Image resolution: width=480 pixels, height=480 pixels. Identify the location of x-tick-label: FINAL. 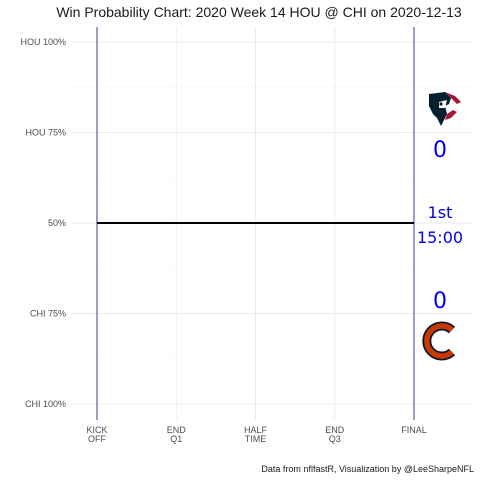
(414, 430).